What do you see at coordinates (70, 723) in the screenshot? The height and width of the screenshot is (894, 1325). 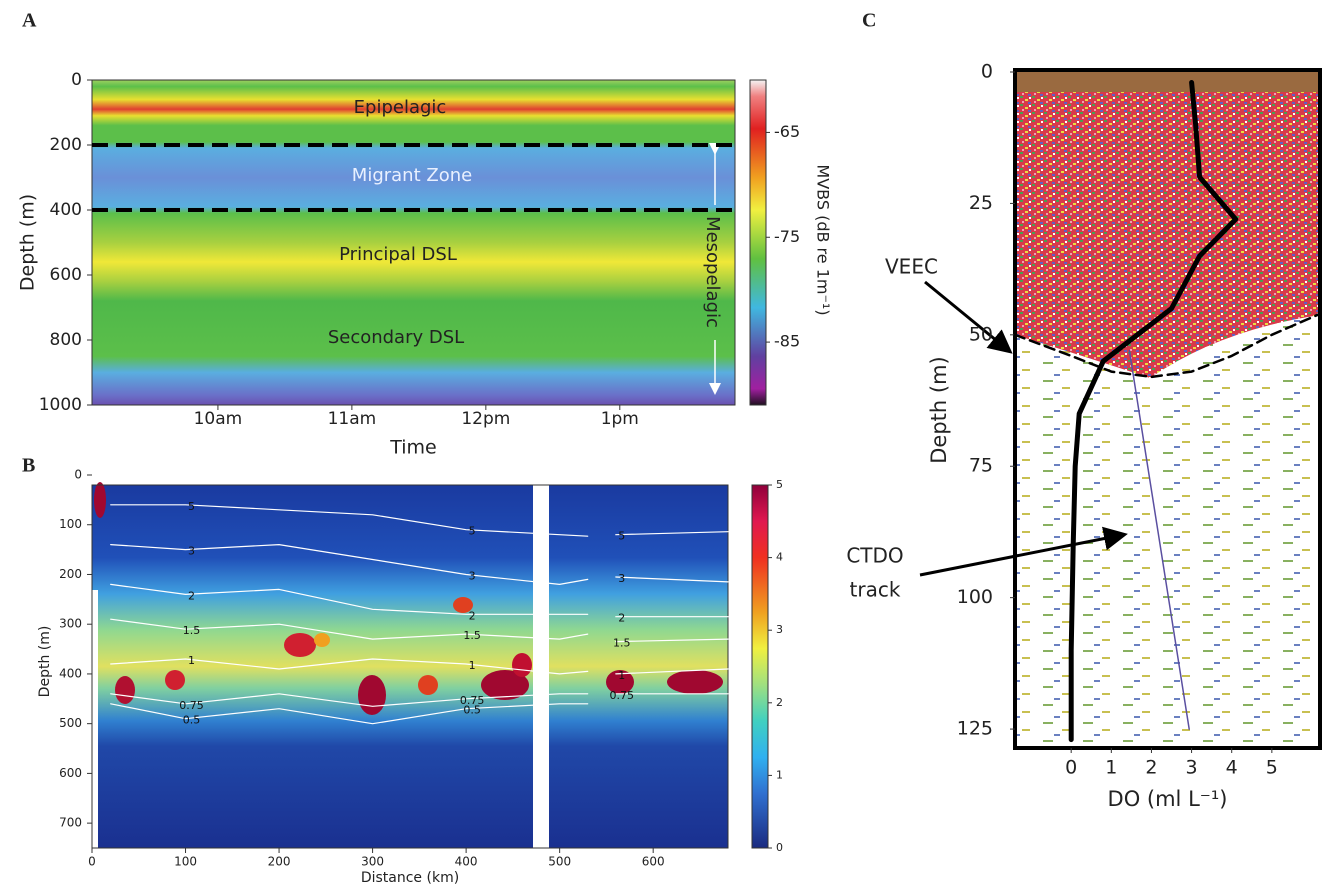 I see `y-tick-label: 500` at bounding box center [70, 723].